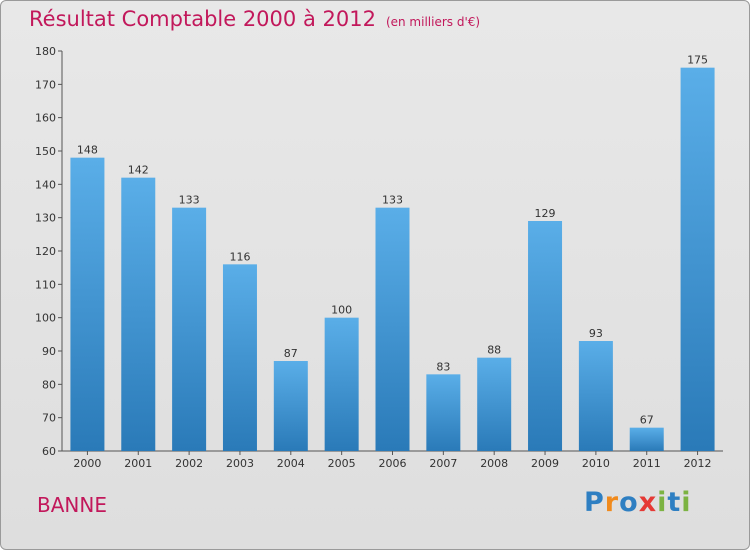 The width and height of the screenshot is (750, 550). What do you see at coordinates (189, 463) in the screenshot?
I see `x-tick-label-2002: 2002` at bounding box center [189, 463].